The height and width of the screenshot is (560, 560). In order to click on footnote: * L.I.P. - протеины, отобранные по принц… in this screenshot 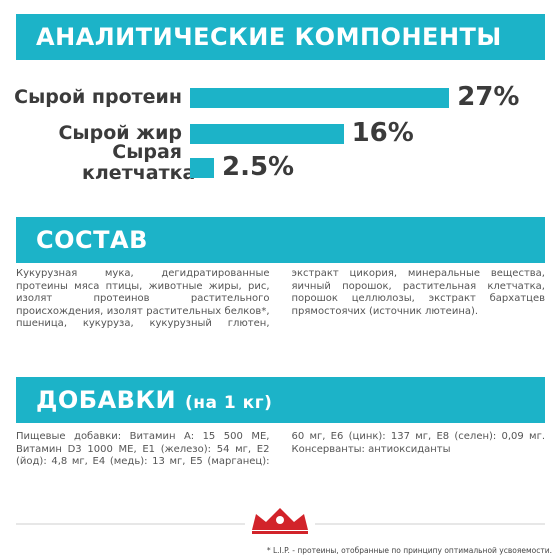, I will do `click(409, 550)`.